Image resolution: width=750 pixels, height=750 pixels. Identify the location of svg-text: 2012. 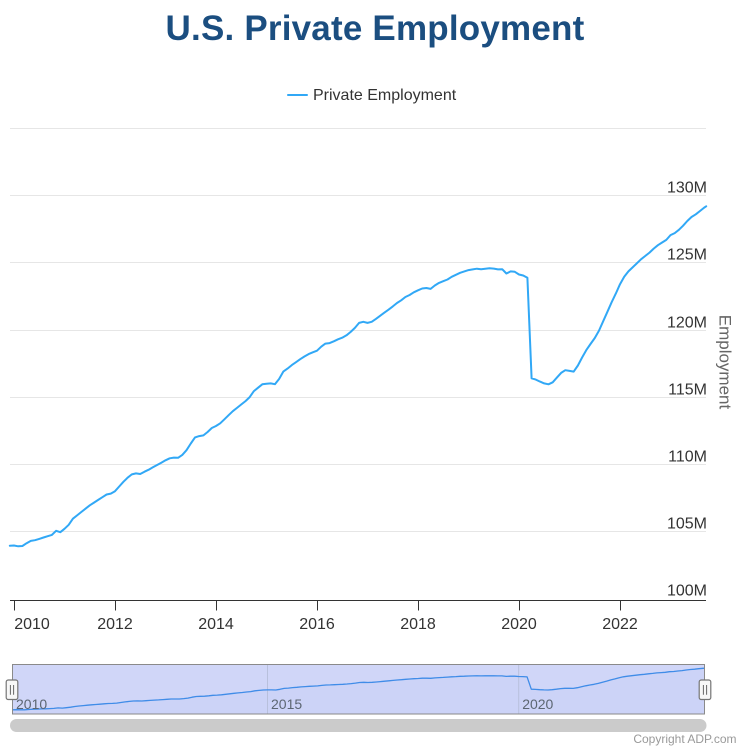
(115, 624).